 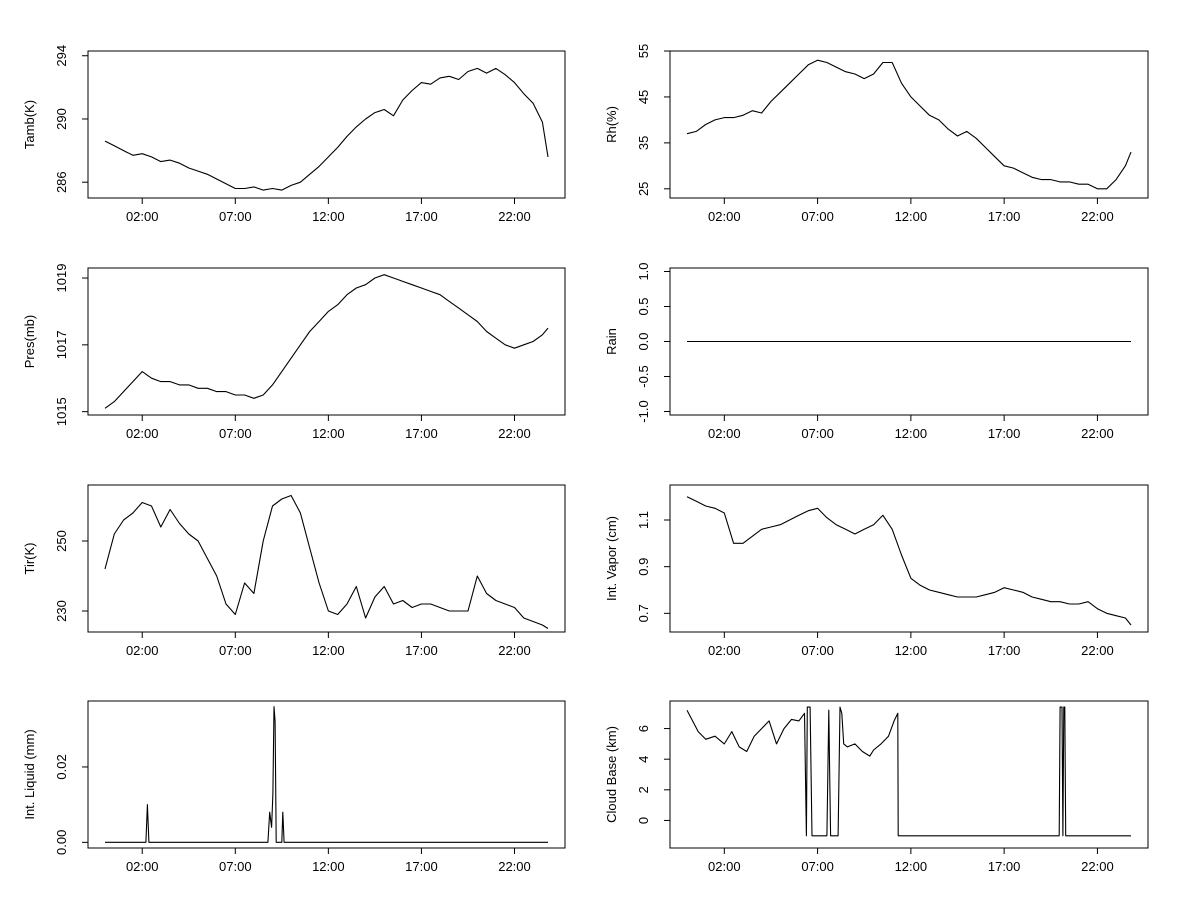 What do you see at coordinates (643, 613) in the screenshot?
I see `panel-6-y-tick-label: 0.7` at bounding box center [643, 613].